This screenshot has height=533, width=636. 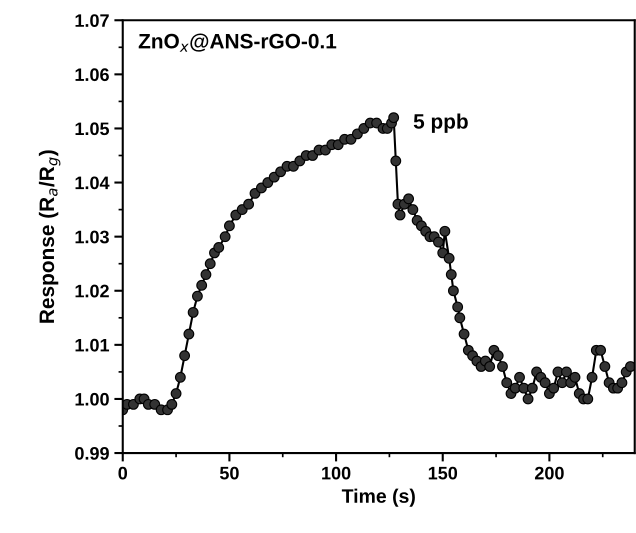 I want to click on annotation: ZnO$_{x}$@ANS-rGO-0.1, so click(x=237, y=43).